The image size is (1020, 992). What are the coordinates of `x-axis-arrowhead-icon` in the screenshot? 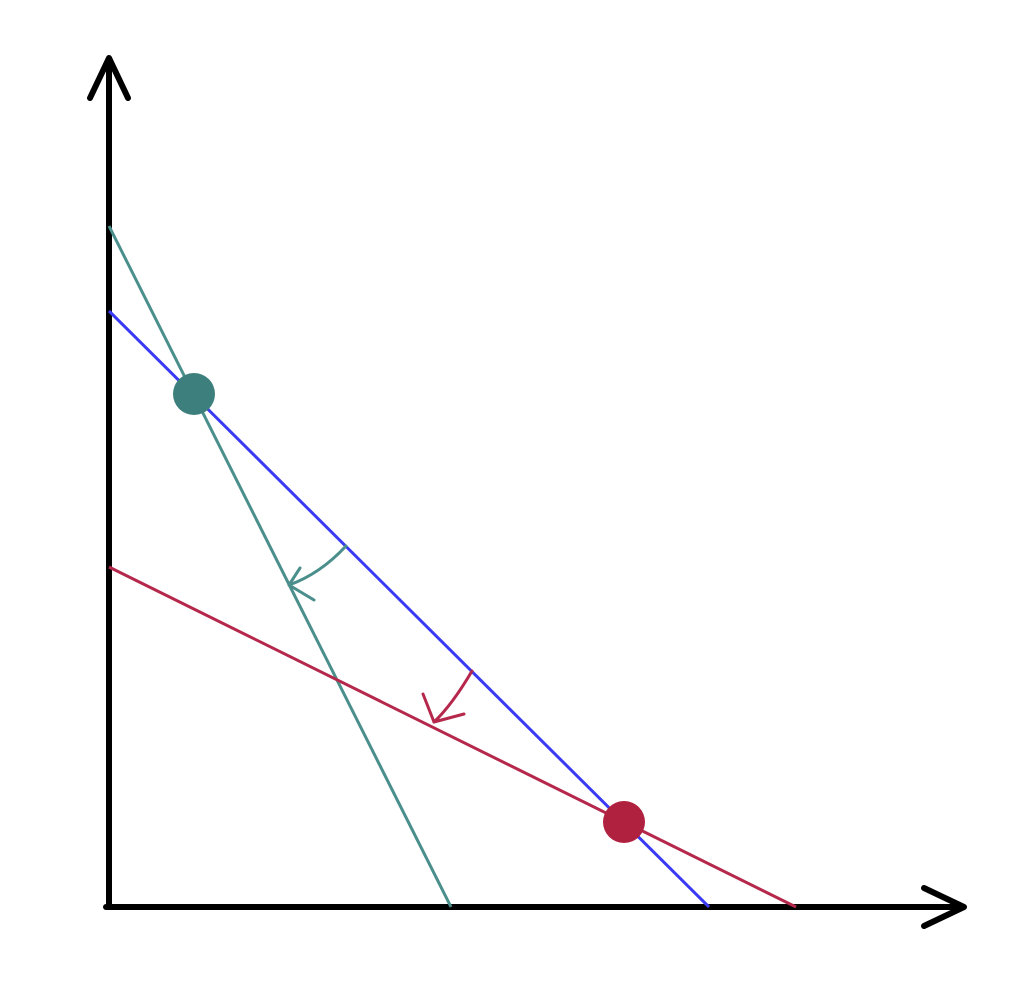 It's located at (944, 907).